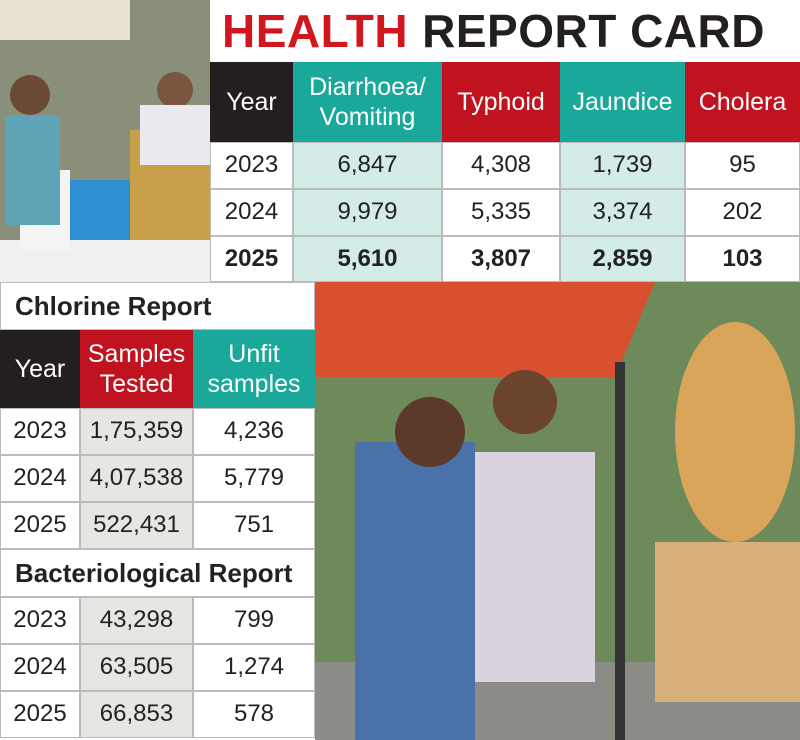 This screenshot has width=800, height=740. What do you see at coordinates (622, 259) in the screenshot?
I see `table-cell: 2,859` at bounding box center [622, 259].